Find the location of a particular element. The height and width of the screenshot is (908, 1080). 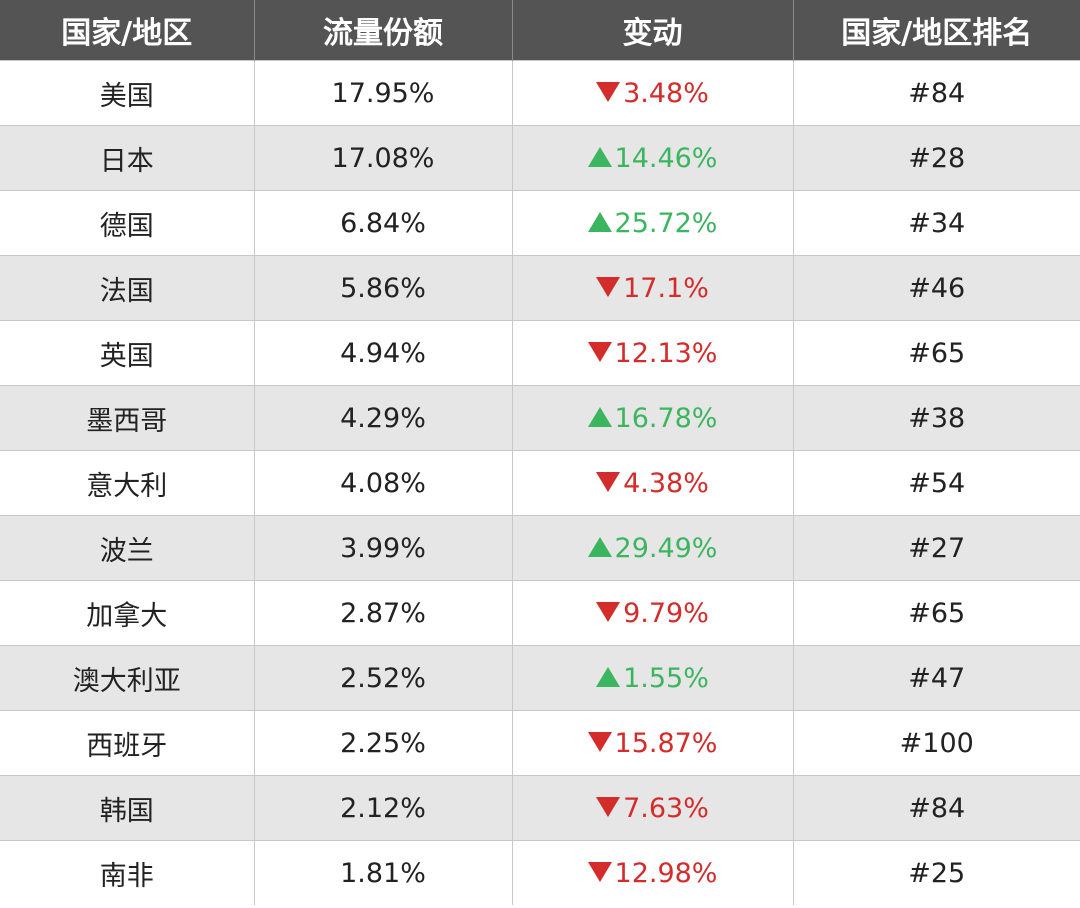

table-row: 波兰 3.99% 29.49% #27 is located at coordinates (540, 548).